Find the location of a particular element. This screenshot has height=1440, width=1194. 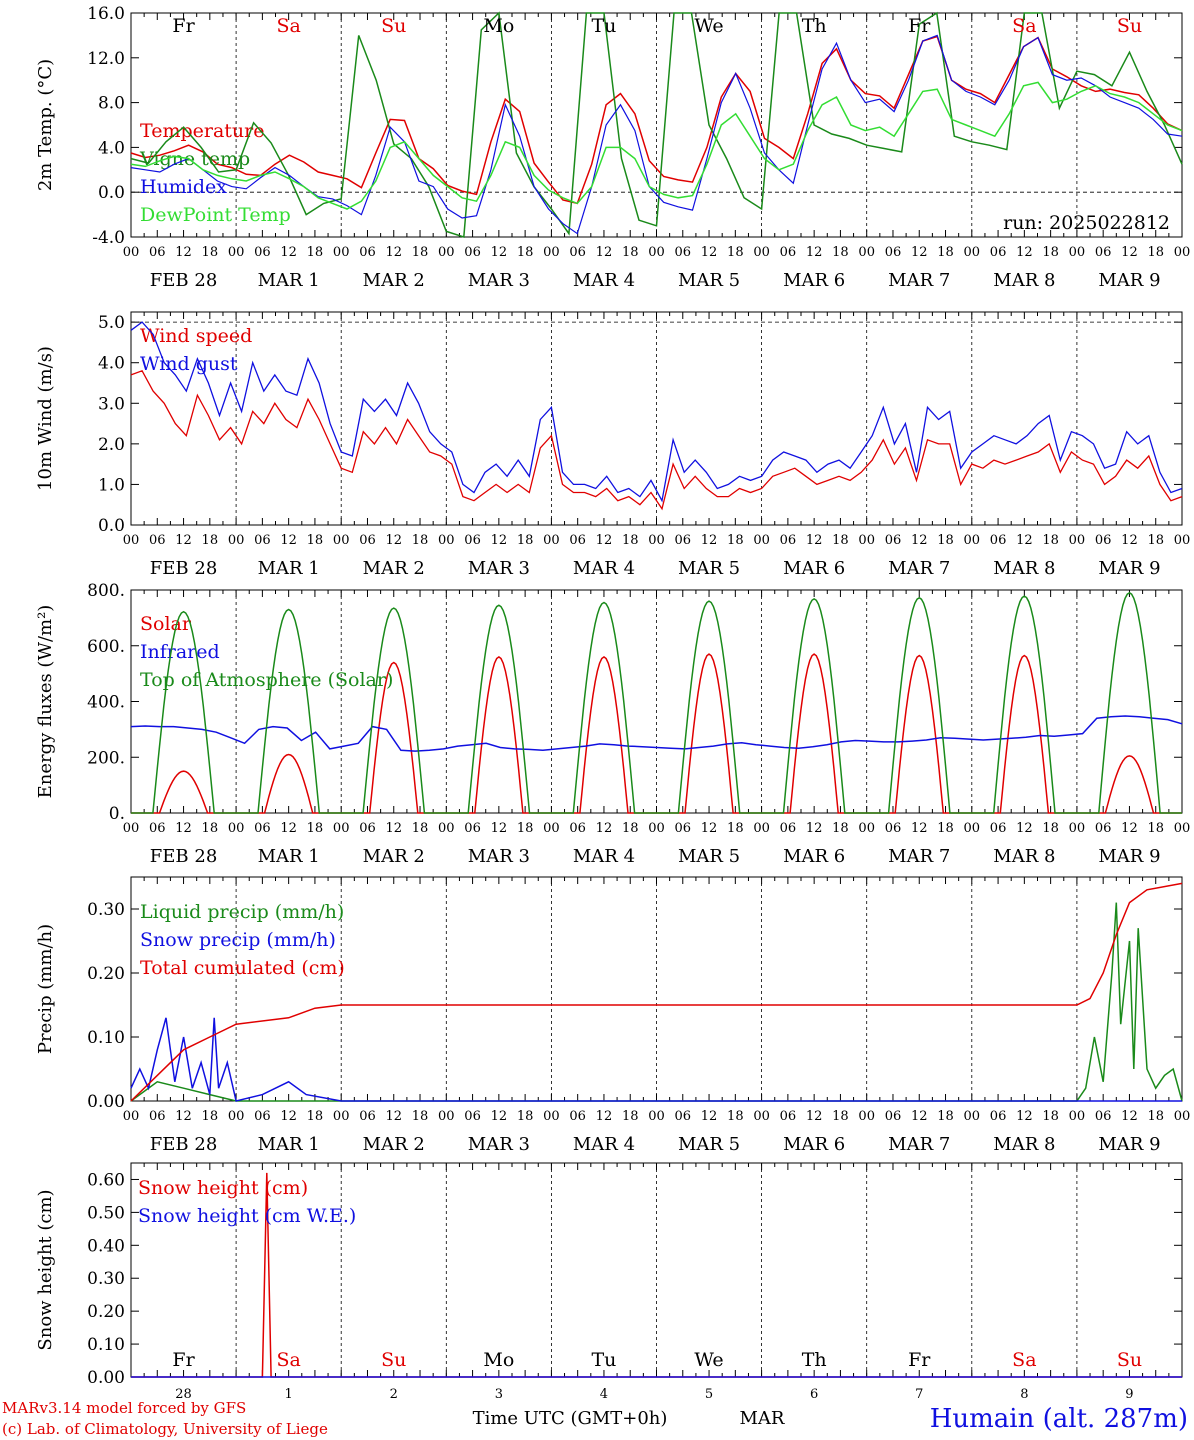

day-number: 9 is located at coordinates (1129, 1394).